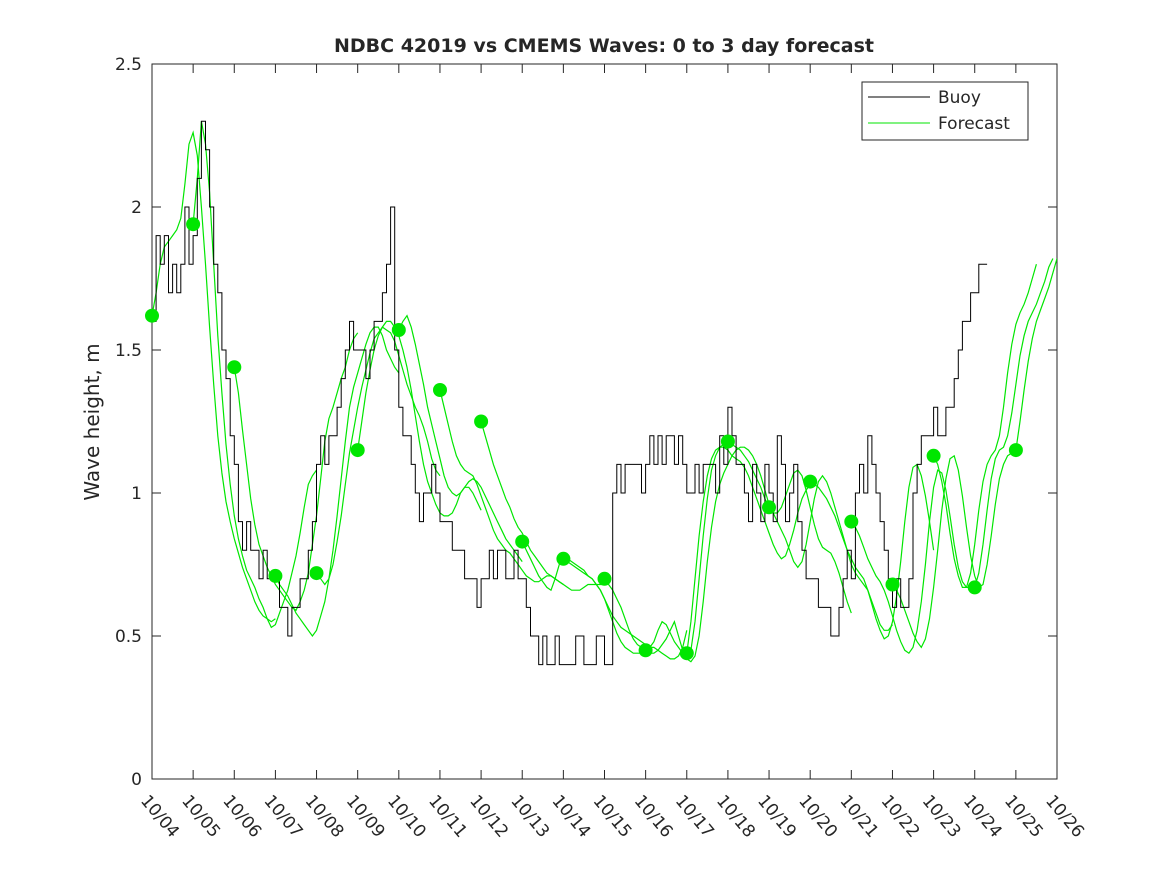 This screenshot has width=1167, height=879. Describe the element at coordinates (136, 780) in the screenshot. I see `y-tick-label: 0` at that location.